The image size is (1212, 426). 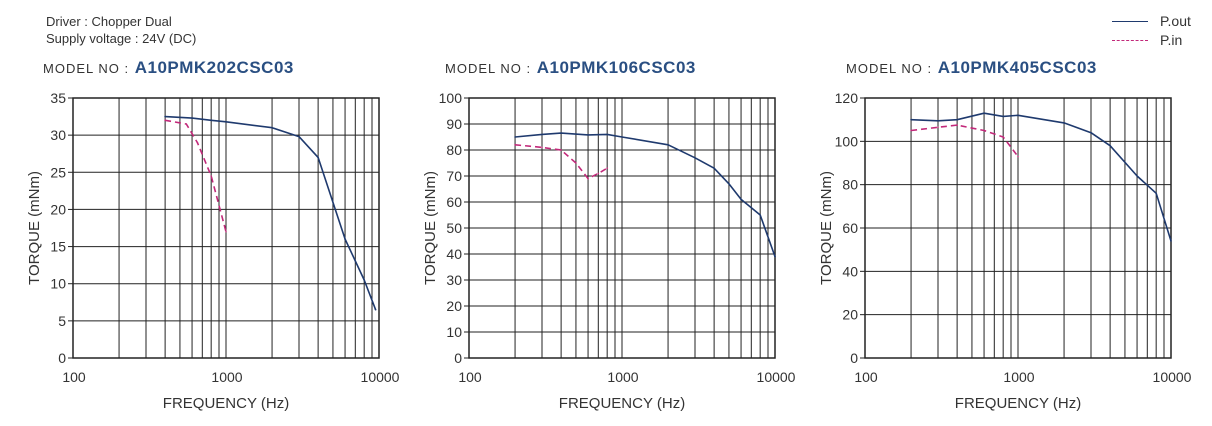 I want to click on y-tick-label: 80, so click(x=850, y=185).